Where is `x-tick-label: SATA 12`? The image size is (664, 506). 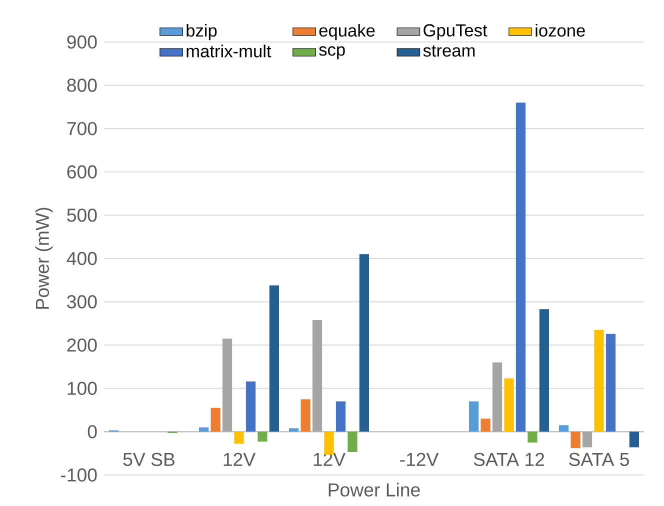 x-tick-label: SATA 12 is located at coordinates (509, 459).